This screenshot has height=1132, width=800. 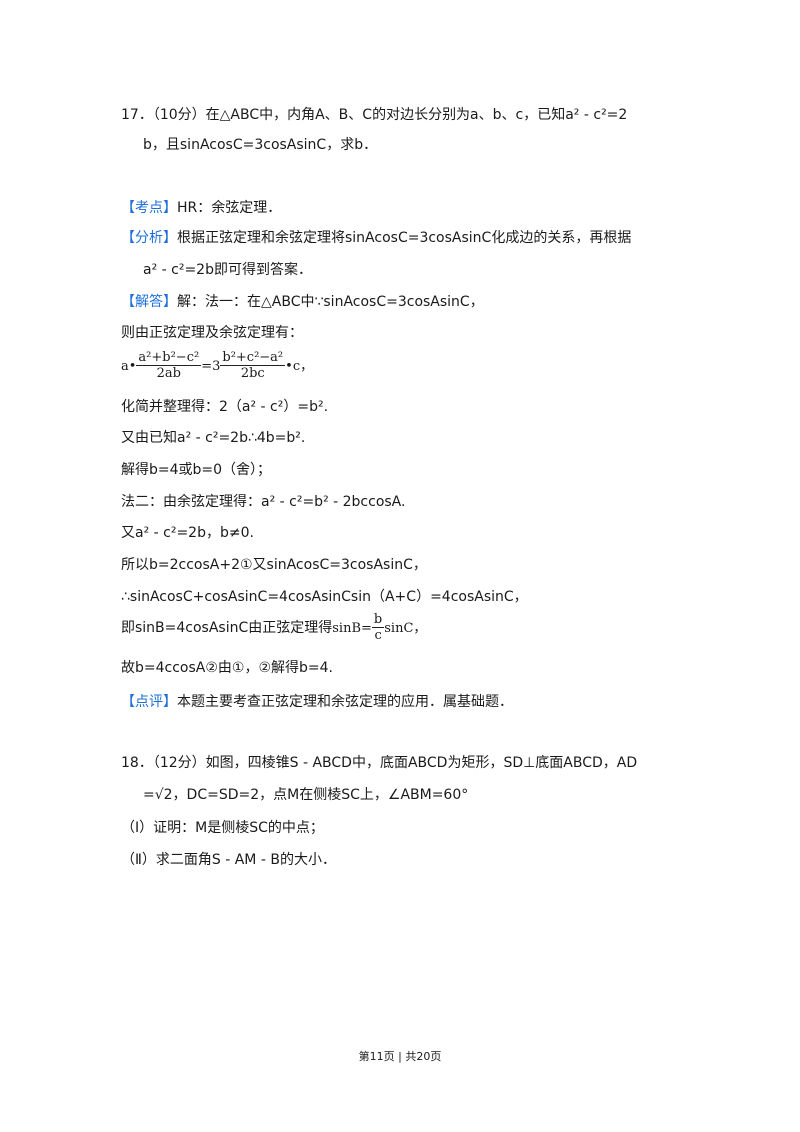 I want to click on formula-2-lhs: sinB=, so click(x=352, y=628).